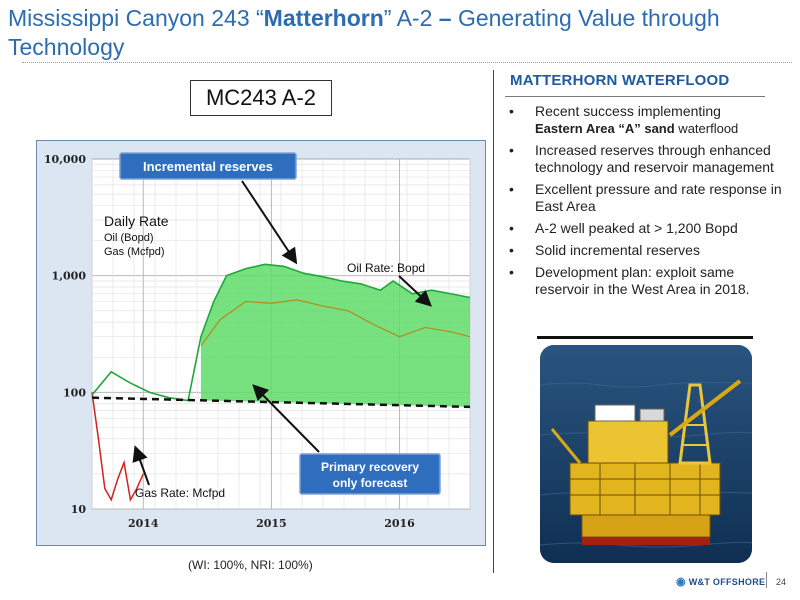 The height and width of the screenshot is (600, 800). What do you see at coordinates (129, 238) in the screenshot?
I see `oil-units-label: Oil (Bopd)` at bounding box center [129, 238].